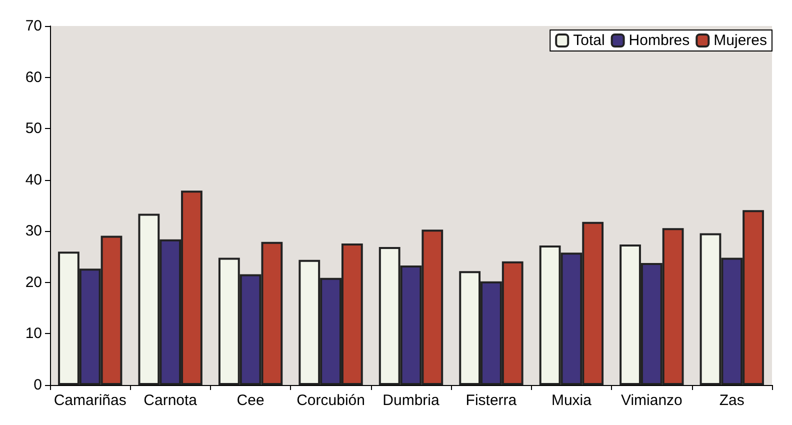 The height and width of the screenshot is (425, 792). Describe the element at coordinates (33, 77) in the screenshot. I see `y-tick-label: 60` at that location.